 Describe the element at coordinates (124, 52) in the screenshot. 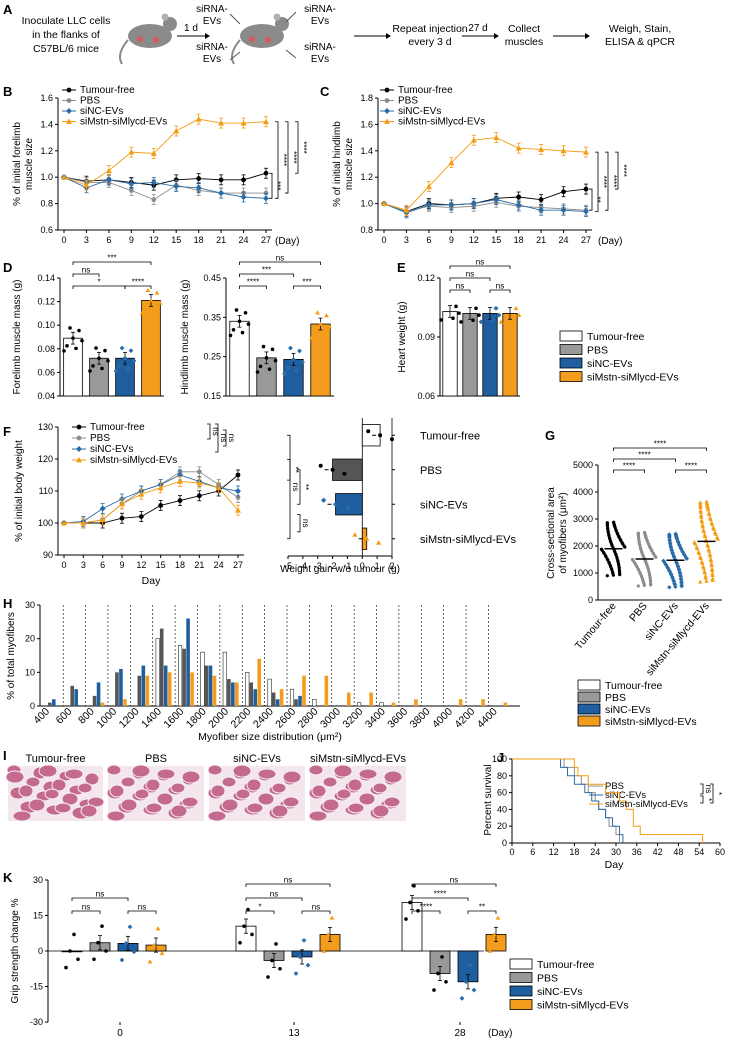

I see `mouse-icon-tail` at that location.